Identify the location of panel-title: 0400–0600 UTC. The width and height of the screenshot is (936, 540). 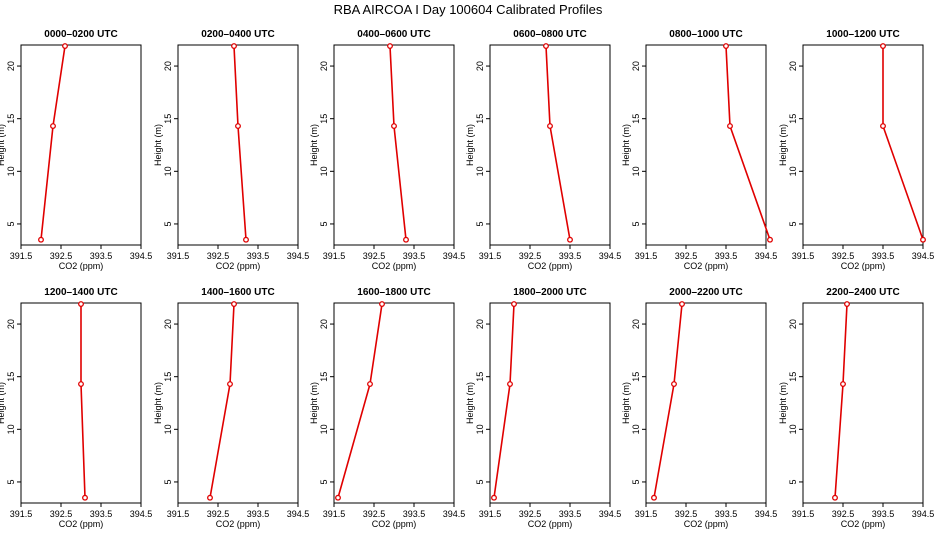
(393, 34).